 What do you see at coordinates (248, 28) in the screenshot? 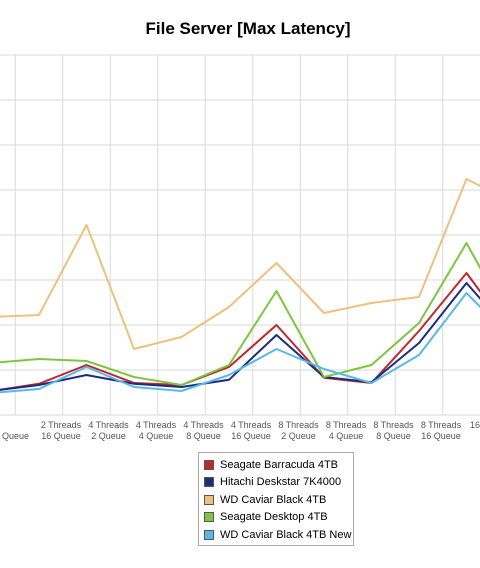
I see `chart-title: File Server [Max Latency]` at bounding box center [248, 28].